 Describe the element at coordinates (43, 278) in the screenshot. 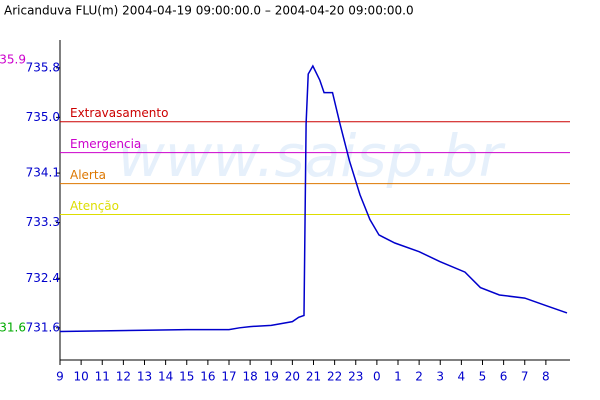

I see `y-tick-label: 732.4` at that location.